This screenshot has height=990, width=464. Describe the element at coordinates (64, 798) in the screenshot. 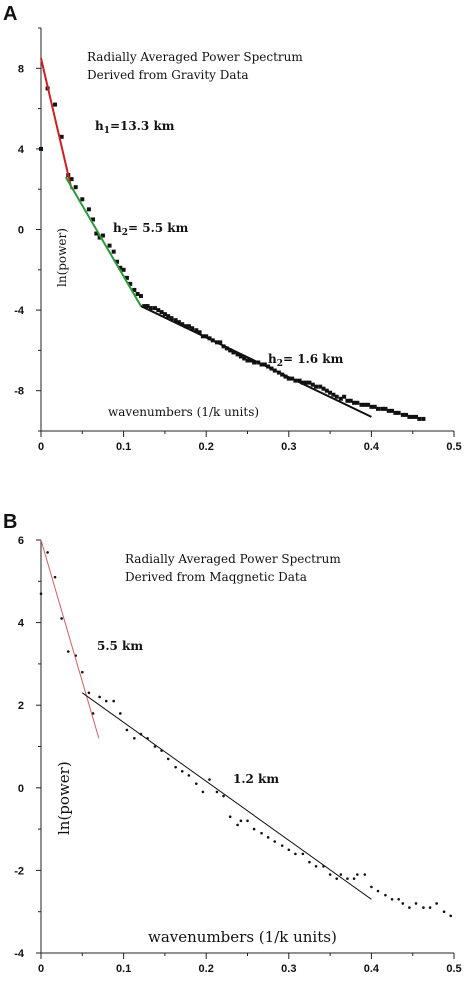

I see `panel-b-y-axis-label: ln(power)` at that location.